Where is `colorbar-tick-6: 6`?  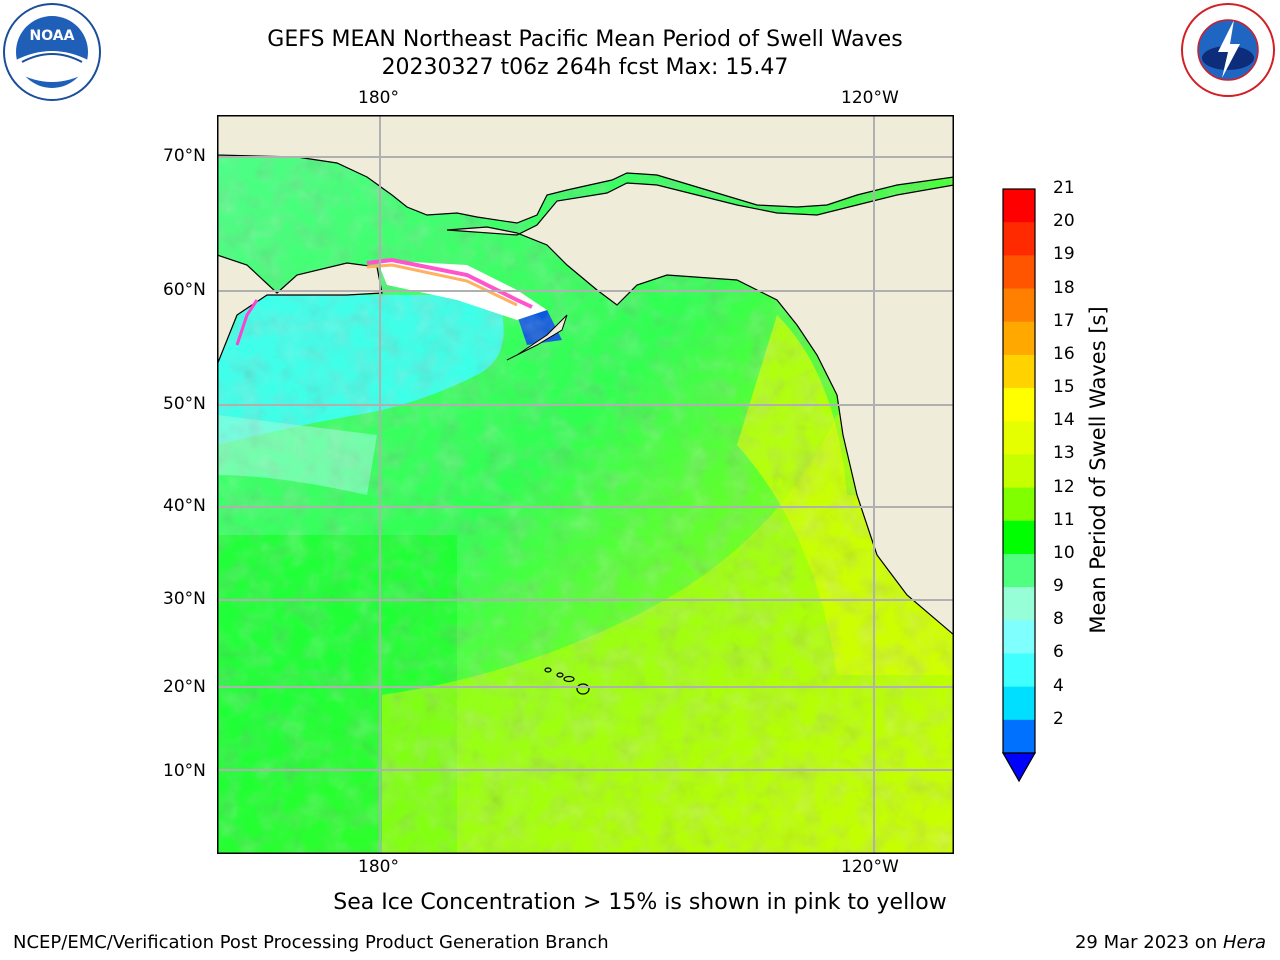
colorbar-tick-6: 6 is located at coordinates (1058, 652).